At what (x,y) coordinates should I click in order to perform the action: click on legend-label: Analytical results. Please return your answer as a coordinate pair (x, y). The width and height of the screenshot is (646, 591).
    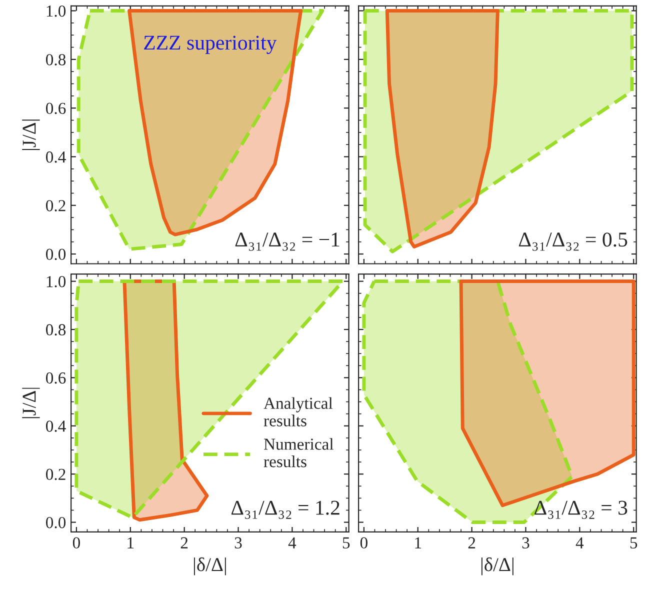
    Looking at the image, I should click on (298, 411).